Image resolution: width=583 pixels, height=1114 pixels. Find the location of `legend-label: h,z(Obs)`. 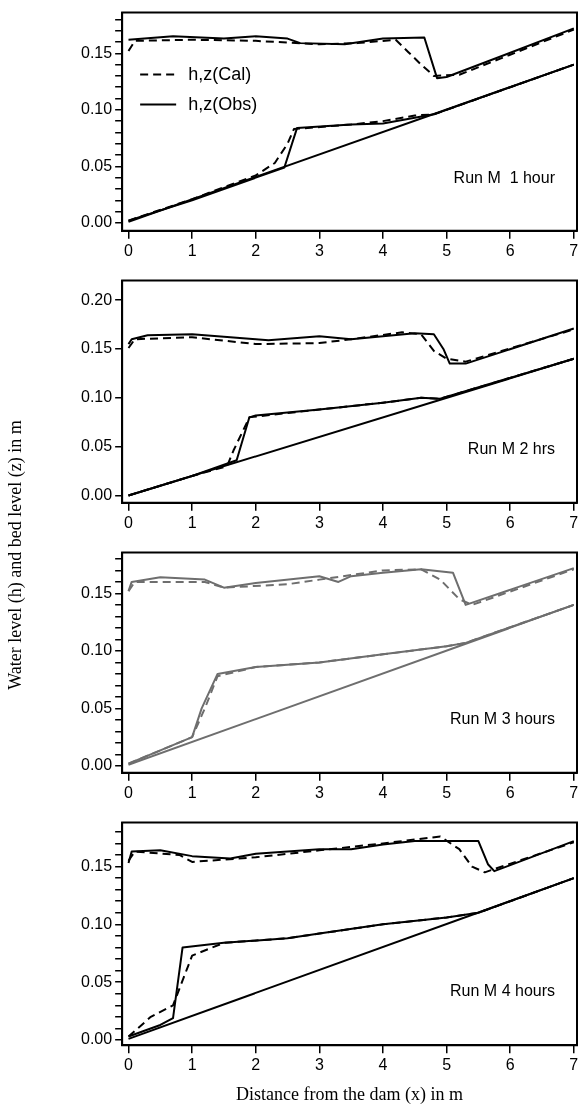

legend-label: h,z(Obs) is located at coordinates (223, 103).